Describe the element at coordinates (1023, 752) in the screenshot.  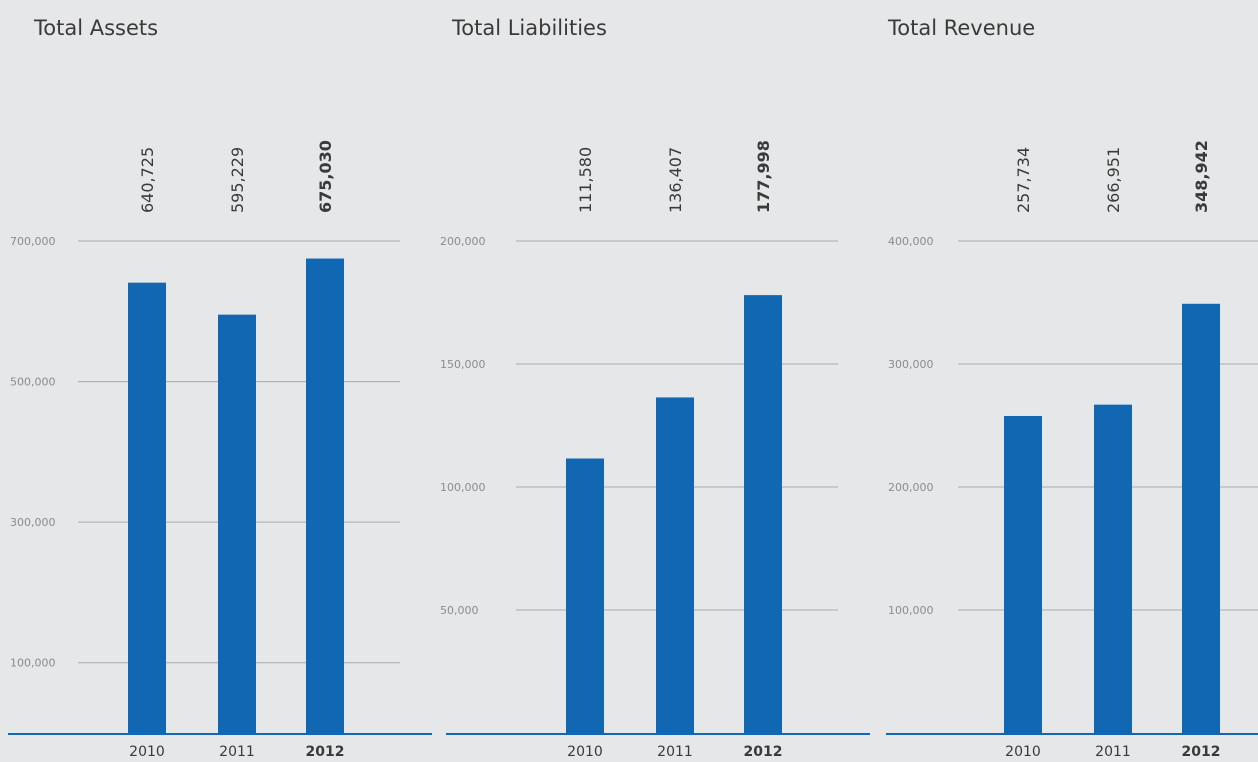
I see `revenue-x-tick-label-2010: 2010` at that location.